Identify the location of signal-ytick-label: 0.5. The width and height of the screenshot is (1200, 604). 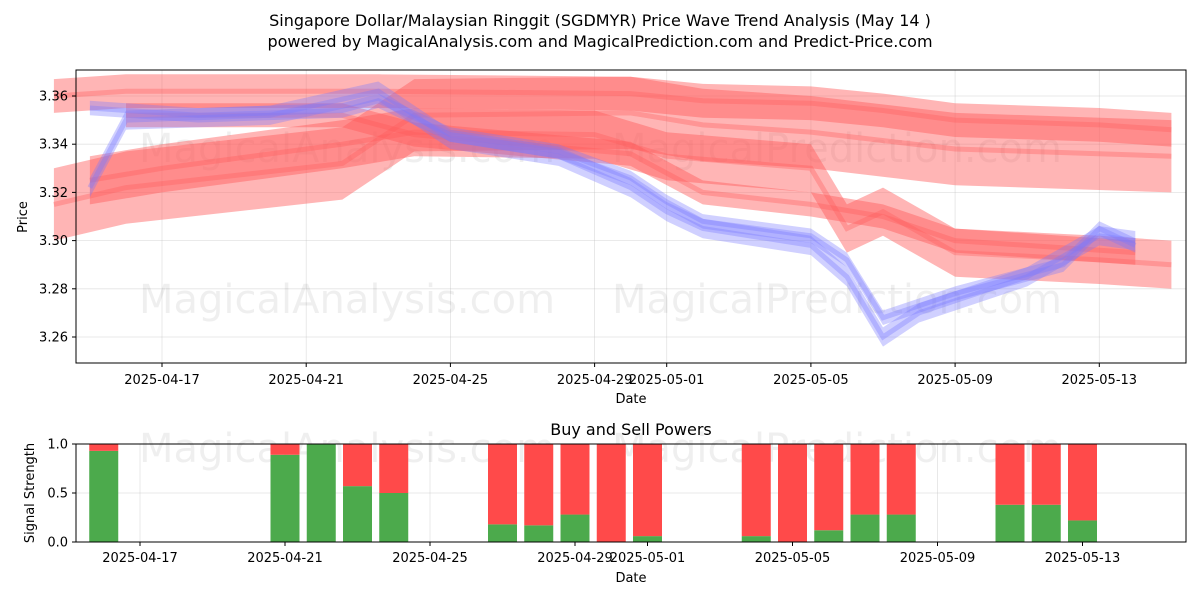
(57, 494).